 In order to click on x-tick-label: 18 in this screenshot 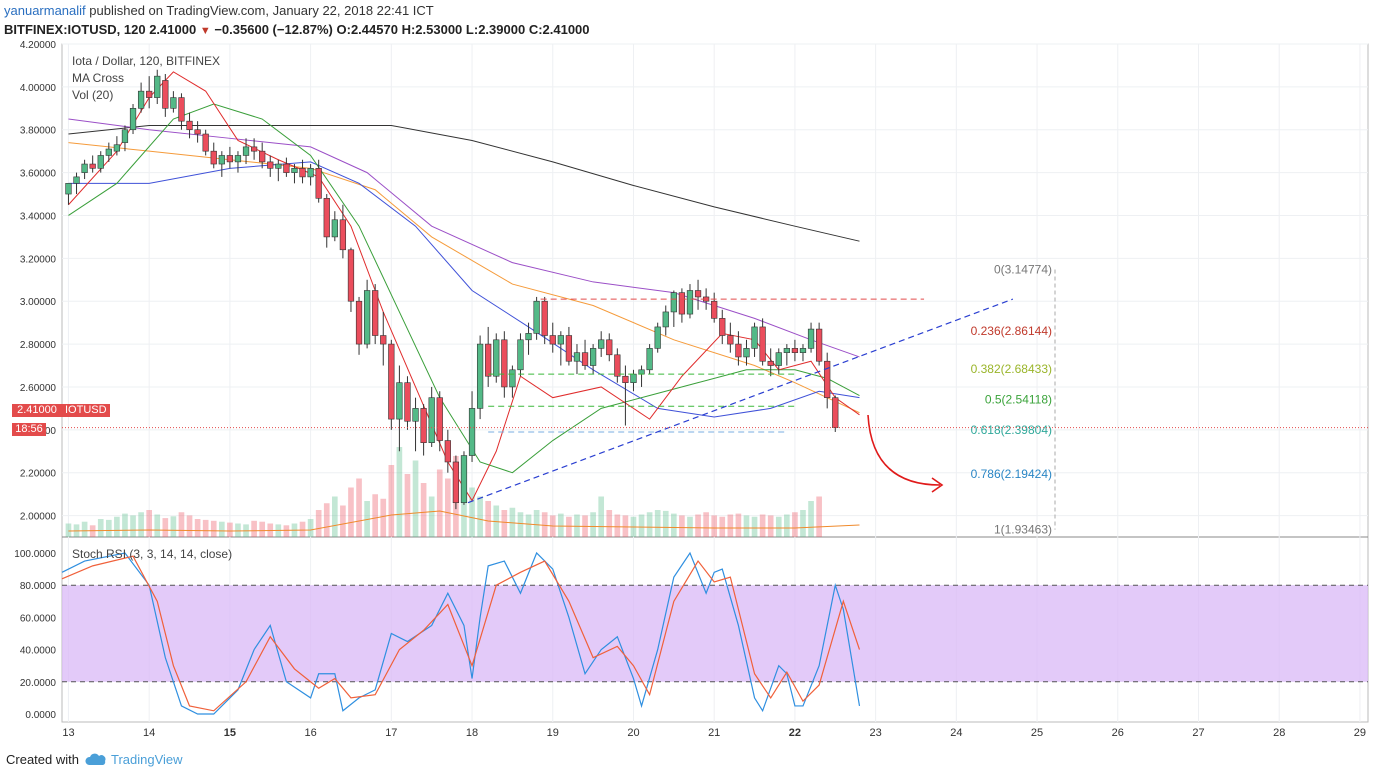, I will do `click(472, 733)`.